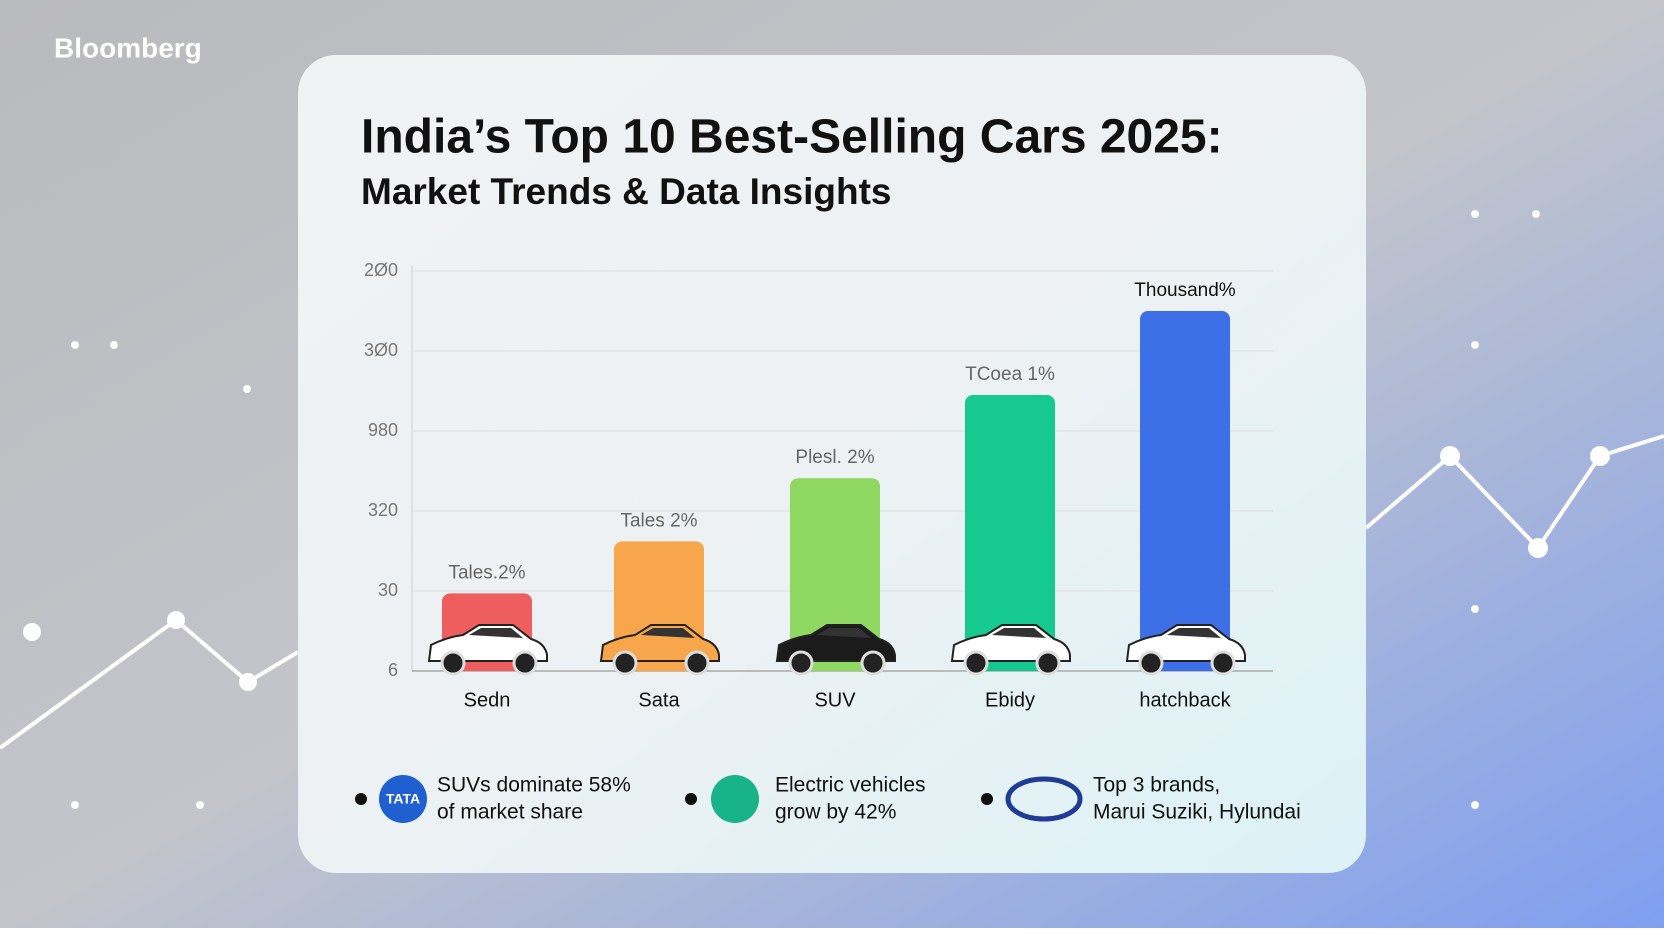 The image size is (1664, 933). What do you see at coordinates (1185, 700) in the screenshot?
I see `x-tick-label: hatchback` at bounding box center [1185, 700].